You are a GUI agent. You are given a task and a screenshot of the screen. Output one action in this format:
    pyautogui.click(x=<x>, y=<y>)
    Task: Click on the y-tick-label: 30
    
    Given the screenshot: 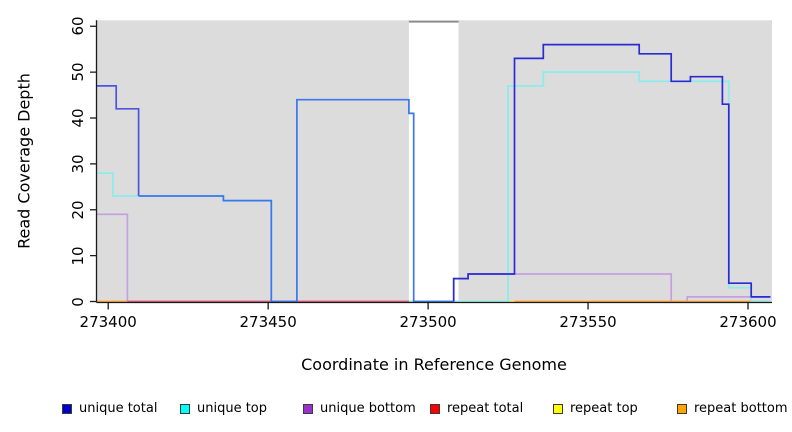 What is the action you would take?
    pyautogui.click(x=78, y=164)
    